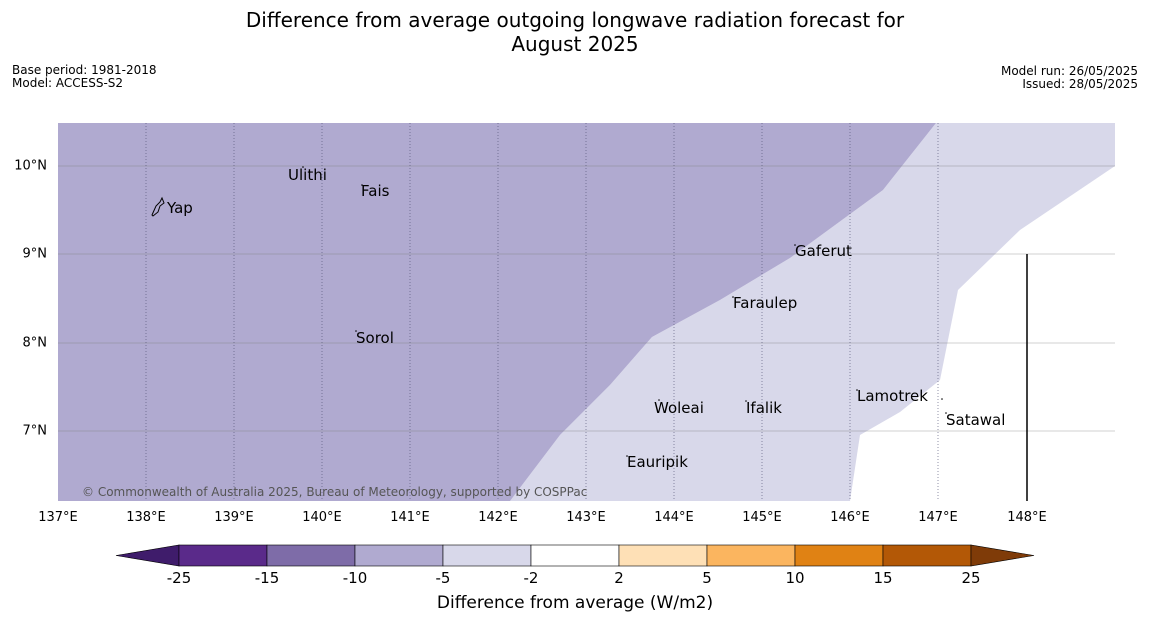  Describe the element at coordinates (1069, 71) in the screenshot. I see `model-run-text: Model run: 26/05/2025` at that location.